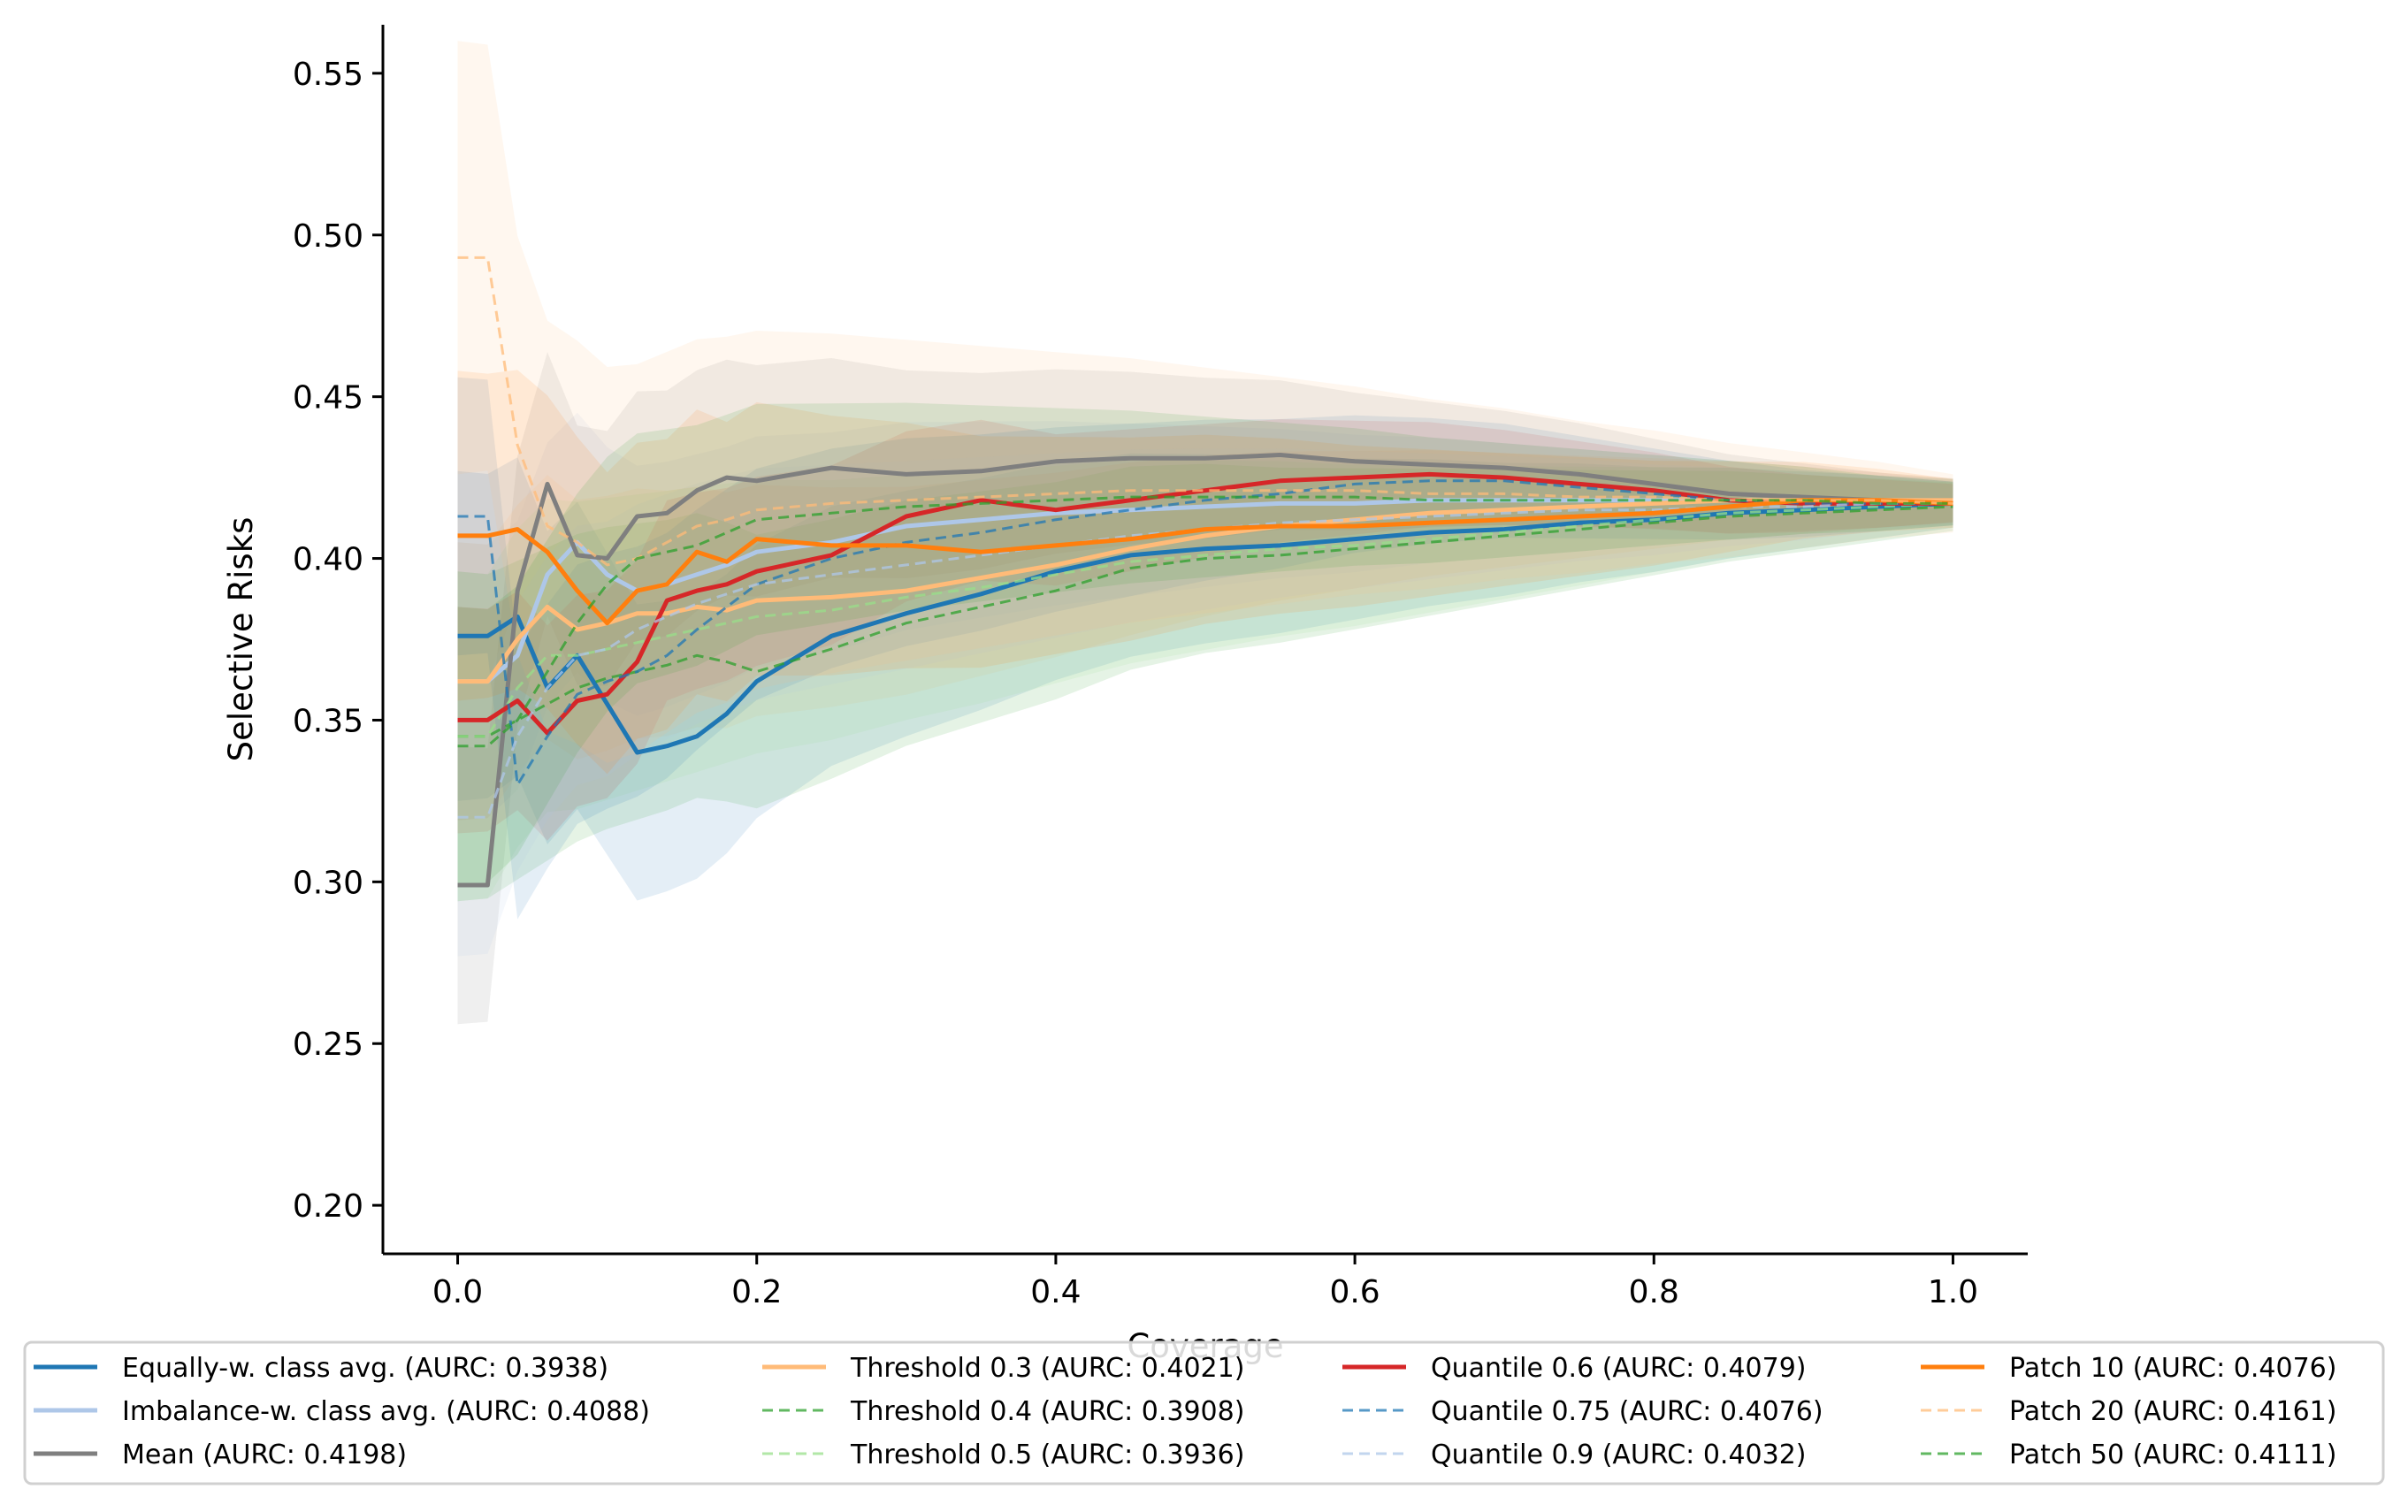  What do you see at coordinates (2172, 1411) in the screenshot?
I see `legend-label-10: Patch 20 (AURC: 0.4161)` at bounding box center [2172, 1411].